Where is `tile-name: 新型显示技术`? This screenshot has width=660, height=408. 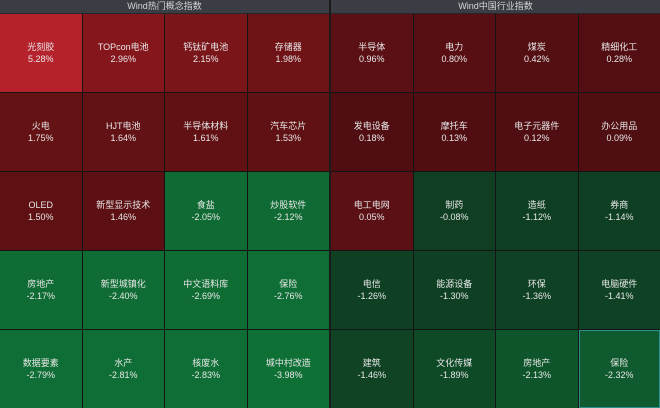 tile-name: 新型显示技术 is located at coordinates (123, 205).